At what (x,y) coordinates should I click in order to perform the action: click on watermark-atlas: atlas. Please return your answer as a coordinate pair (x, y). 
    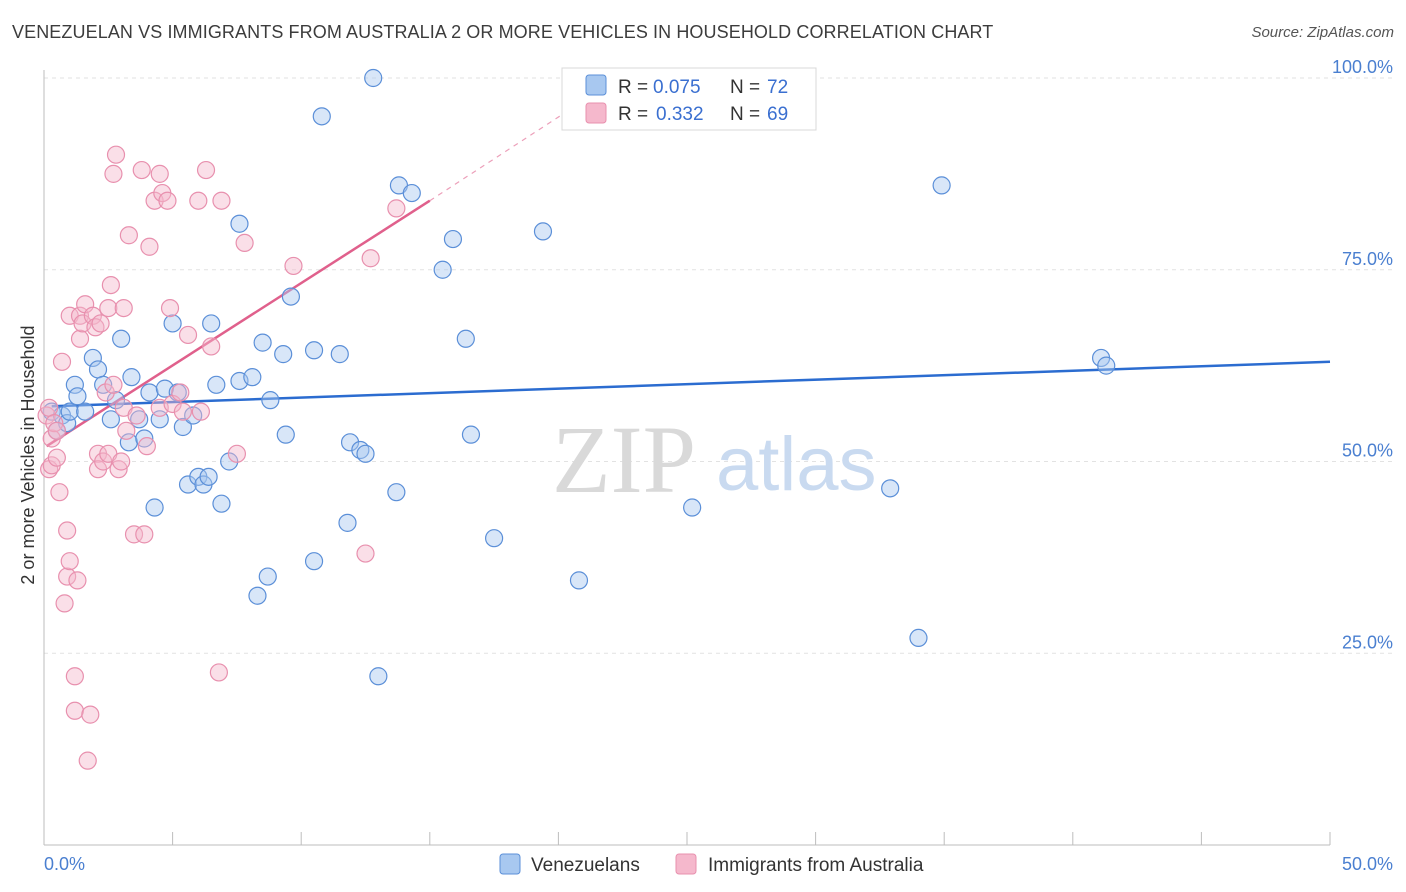
    Looking at the image, I should click on (796, 464).